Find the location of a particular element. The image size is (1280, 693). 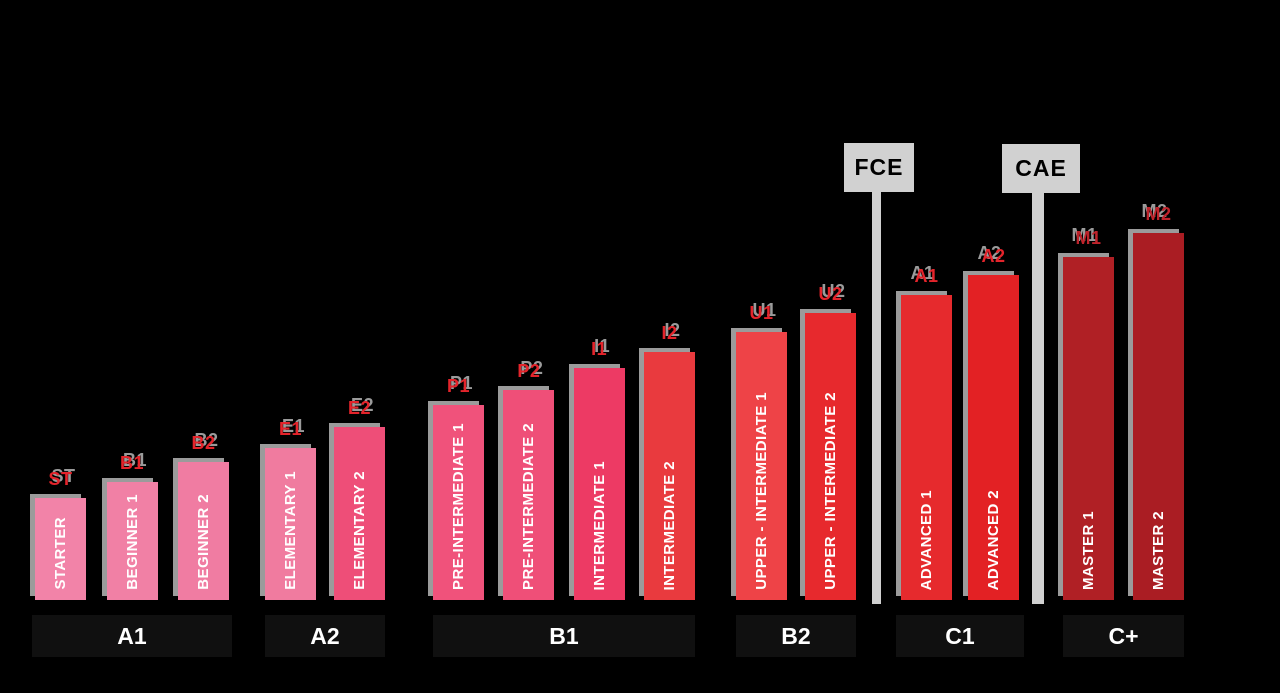

level-group-a2: E1 ELEMENTARY 1 E2 ELEMENTARY 2 is located at coordinates (325, 499).